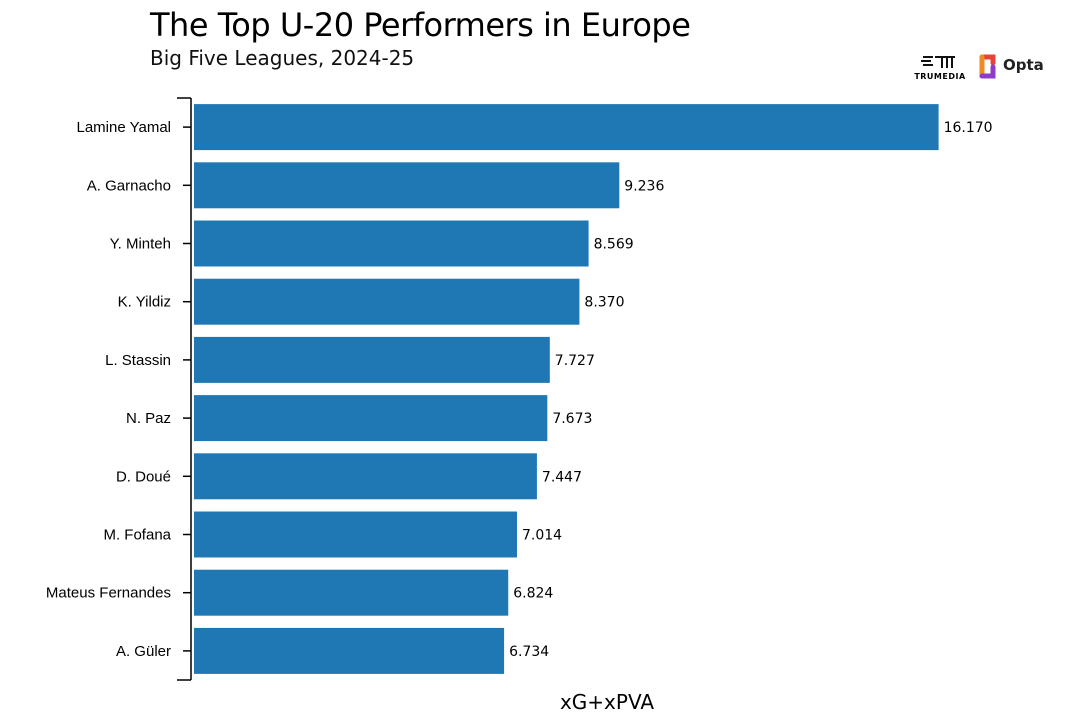  Describe the element at coordinates (938, 62) in the screenshot. I see `trumedia-mark-icon` at that location.